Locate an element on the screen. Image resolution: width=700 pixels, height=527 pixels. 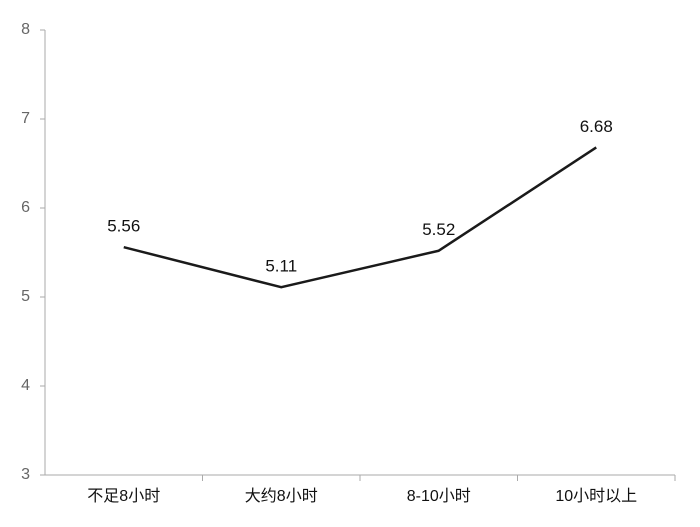
x-tick-label: 大约8小时 is located at coordinates (281, 496).